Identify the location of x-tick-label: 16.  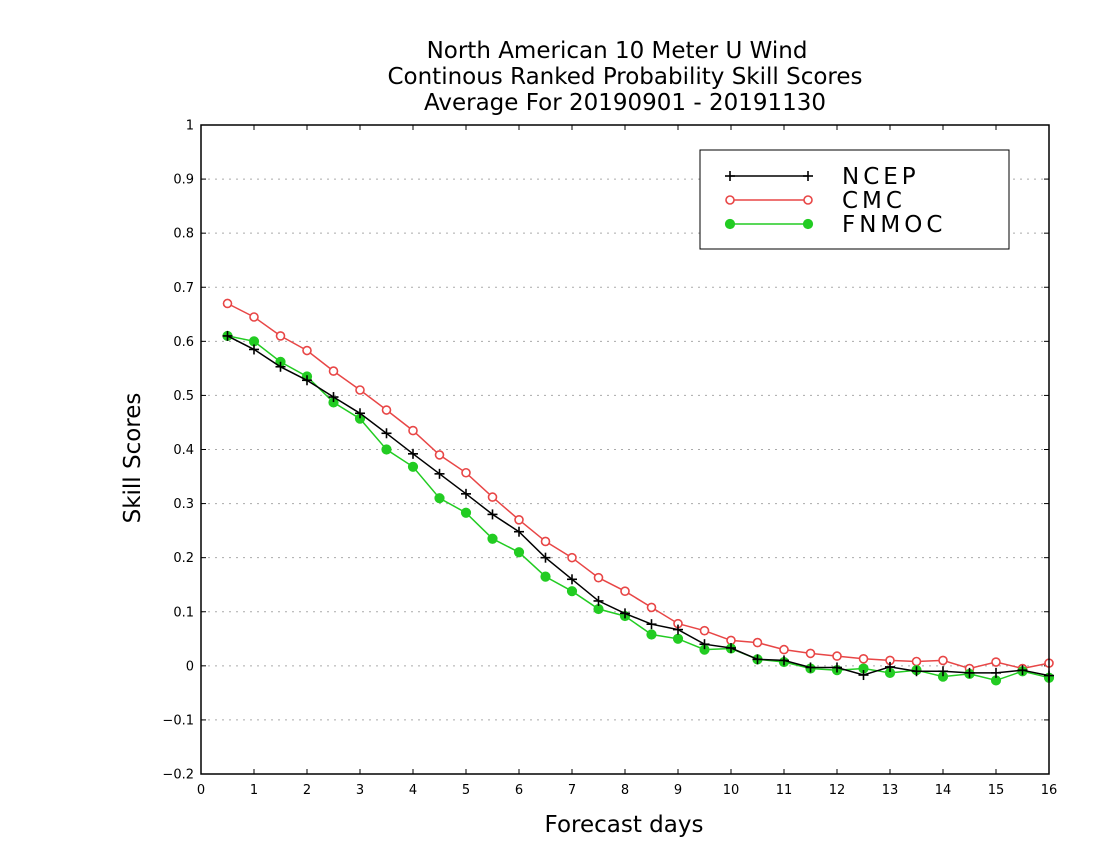
(1049, 790).